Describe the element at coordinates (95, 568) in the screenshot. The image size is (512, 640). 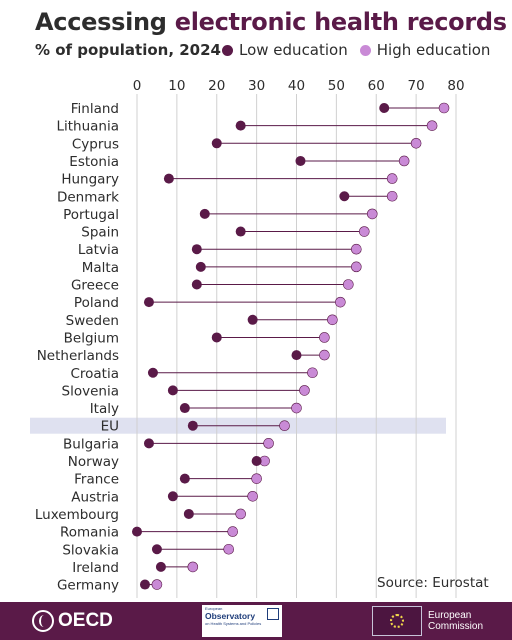
I see `category-label: Ireland` at that location.